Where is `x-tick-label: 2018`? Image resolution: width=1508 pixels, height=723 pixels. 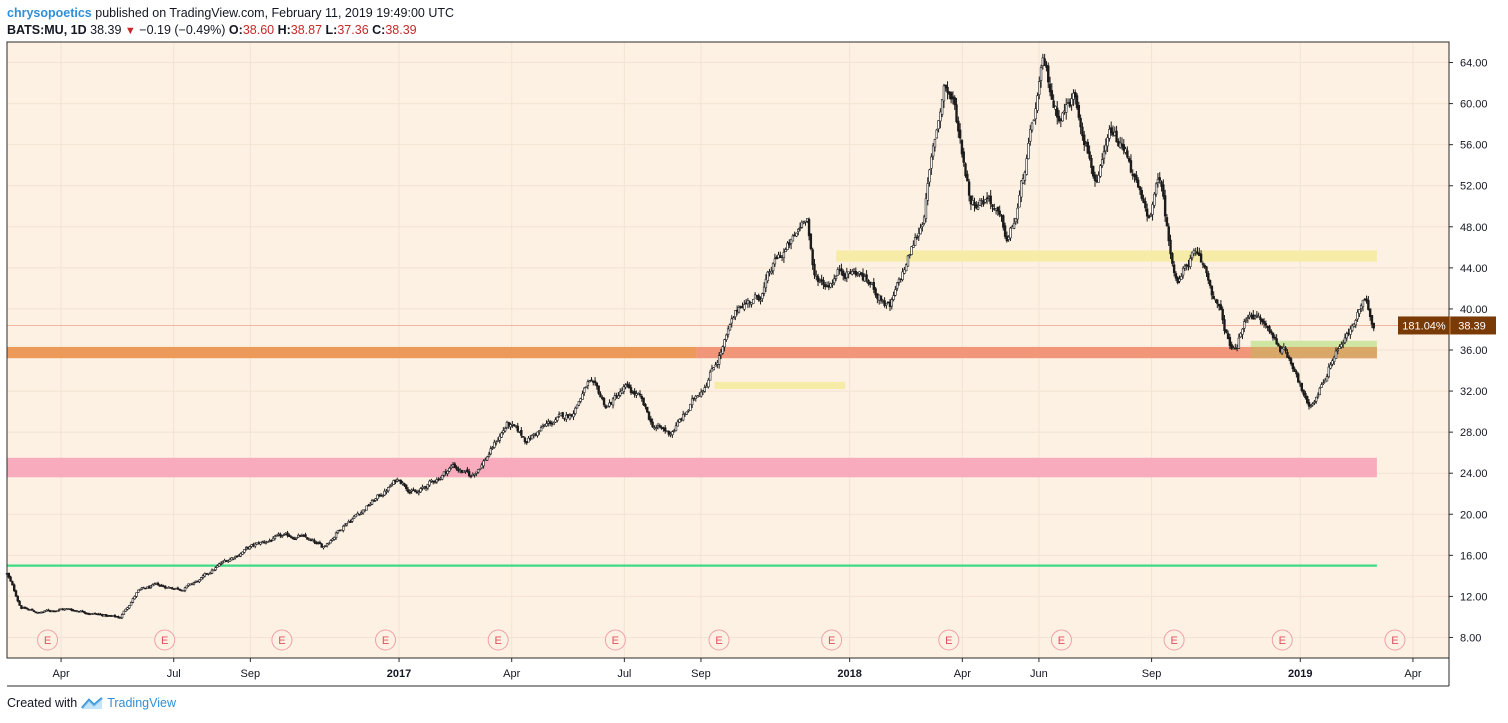 x-tick-label: 2018 is located at coordinates (849, 674).